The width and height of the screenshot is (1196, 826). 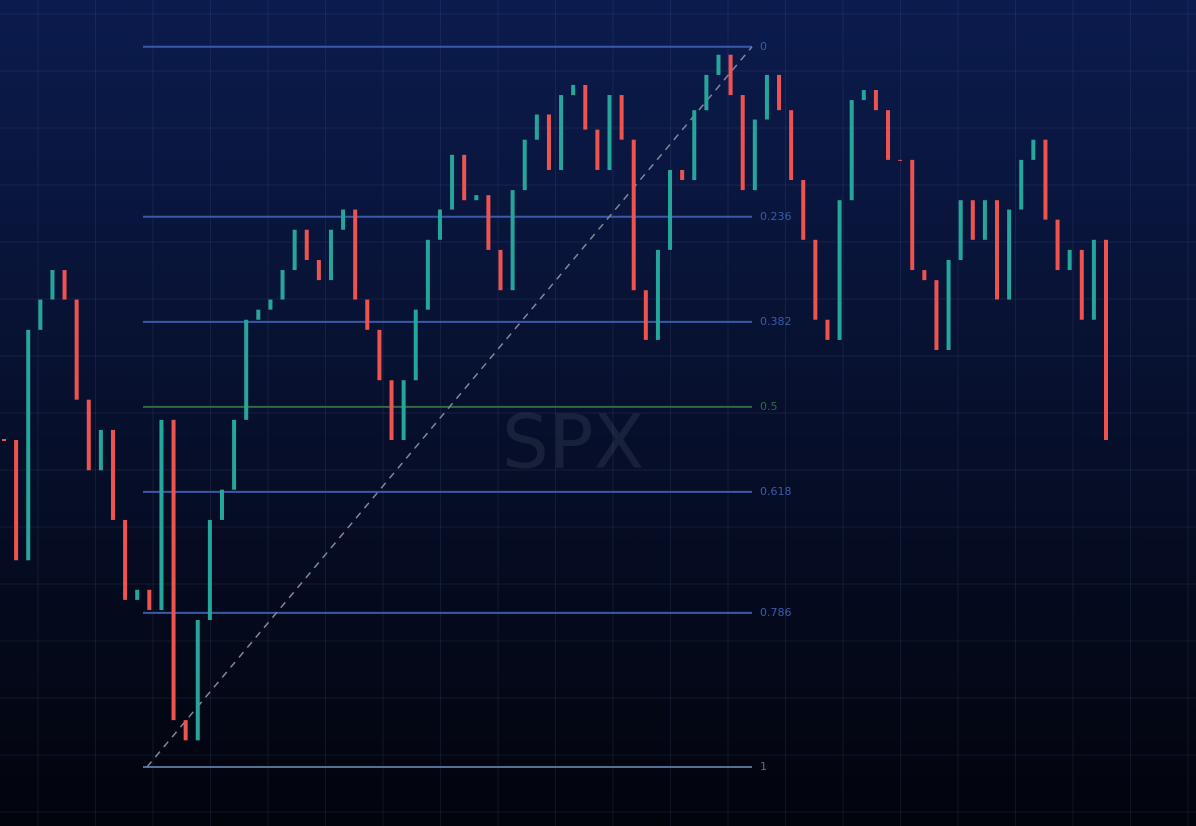 I want to click on fib-level-label: 0.786, so click(x=776, y=612).